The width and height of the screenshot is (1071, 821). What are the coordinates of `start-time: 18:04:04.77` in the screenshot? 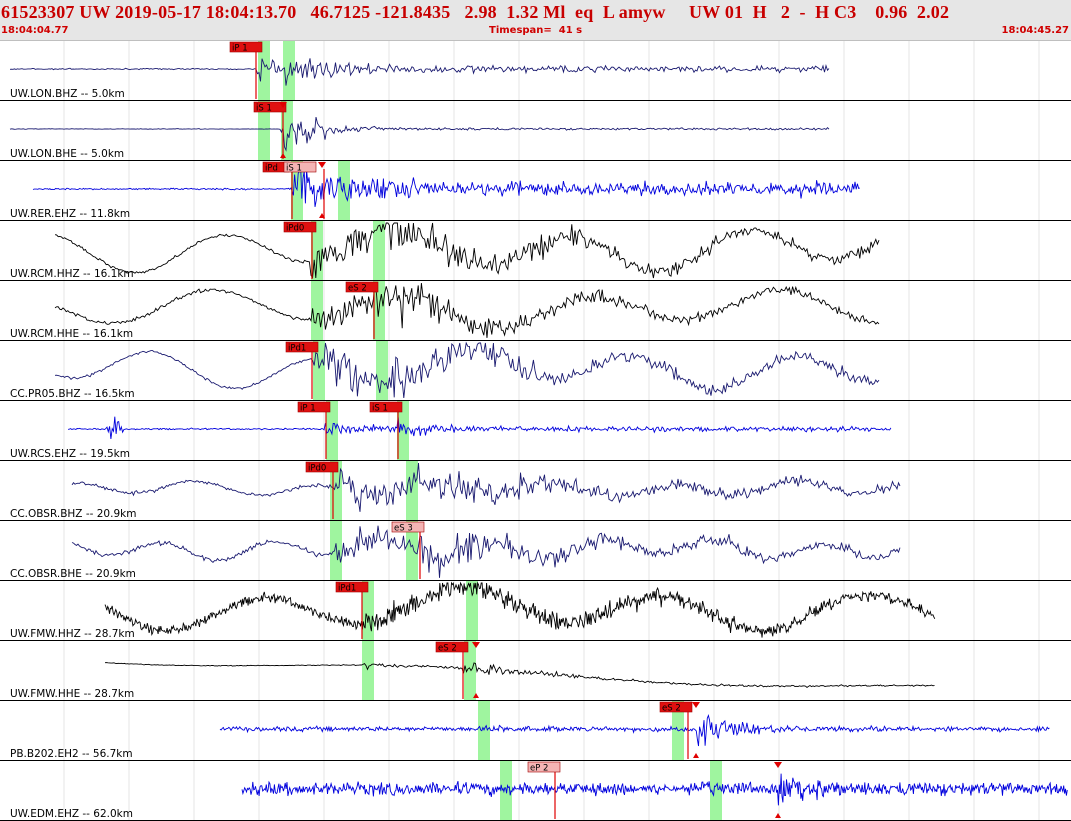 It's located at (35, 30).